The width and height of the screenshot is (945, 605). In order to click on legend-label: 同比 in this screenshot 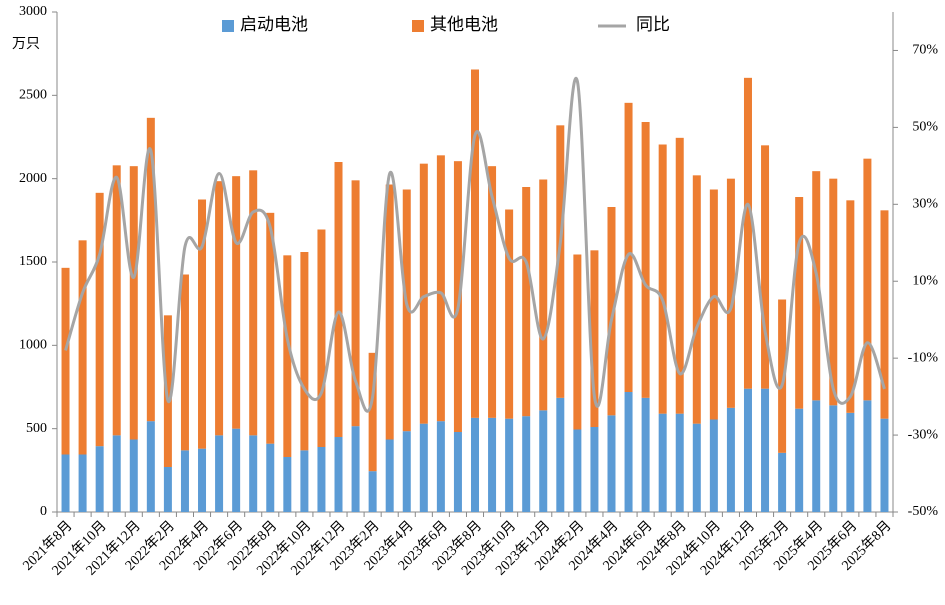, I will do `click(653, 24)`.